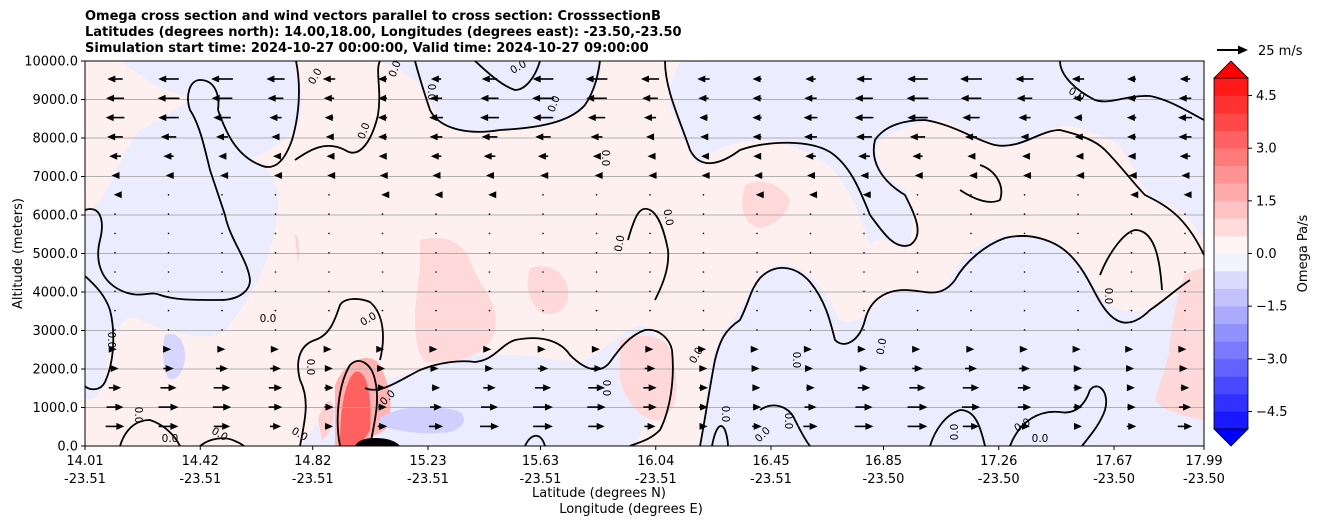 This screenshot has height=526, width=1320. Describe the element at coordinates (56, 177) in the screenshot. I see `y-tick-label: 7000.0` at that location.